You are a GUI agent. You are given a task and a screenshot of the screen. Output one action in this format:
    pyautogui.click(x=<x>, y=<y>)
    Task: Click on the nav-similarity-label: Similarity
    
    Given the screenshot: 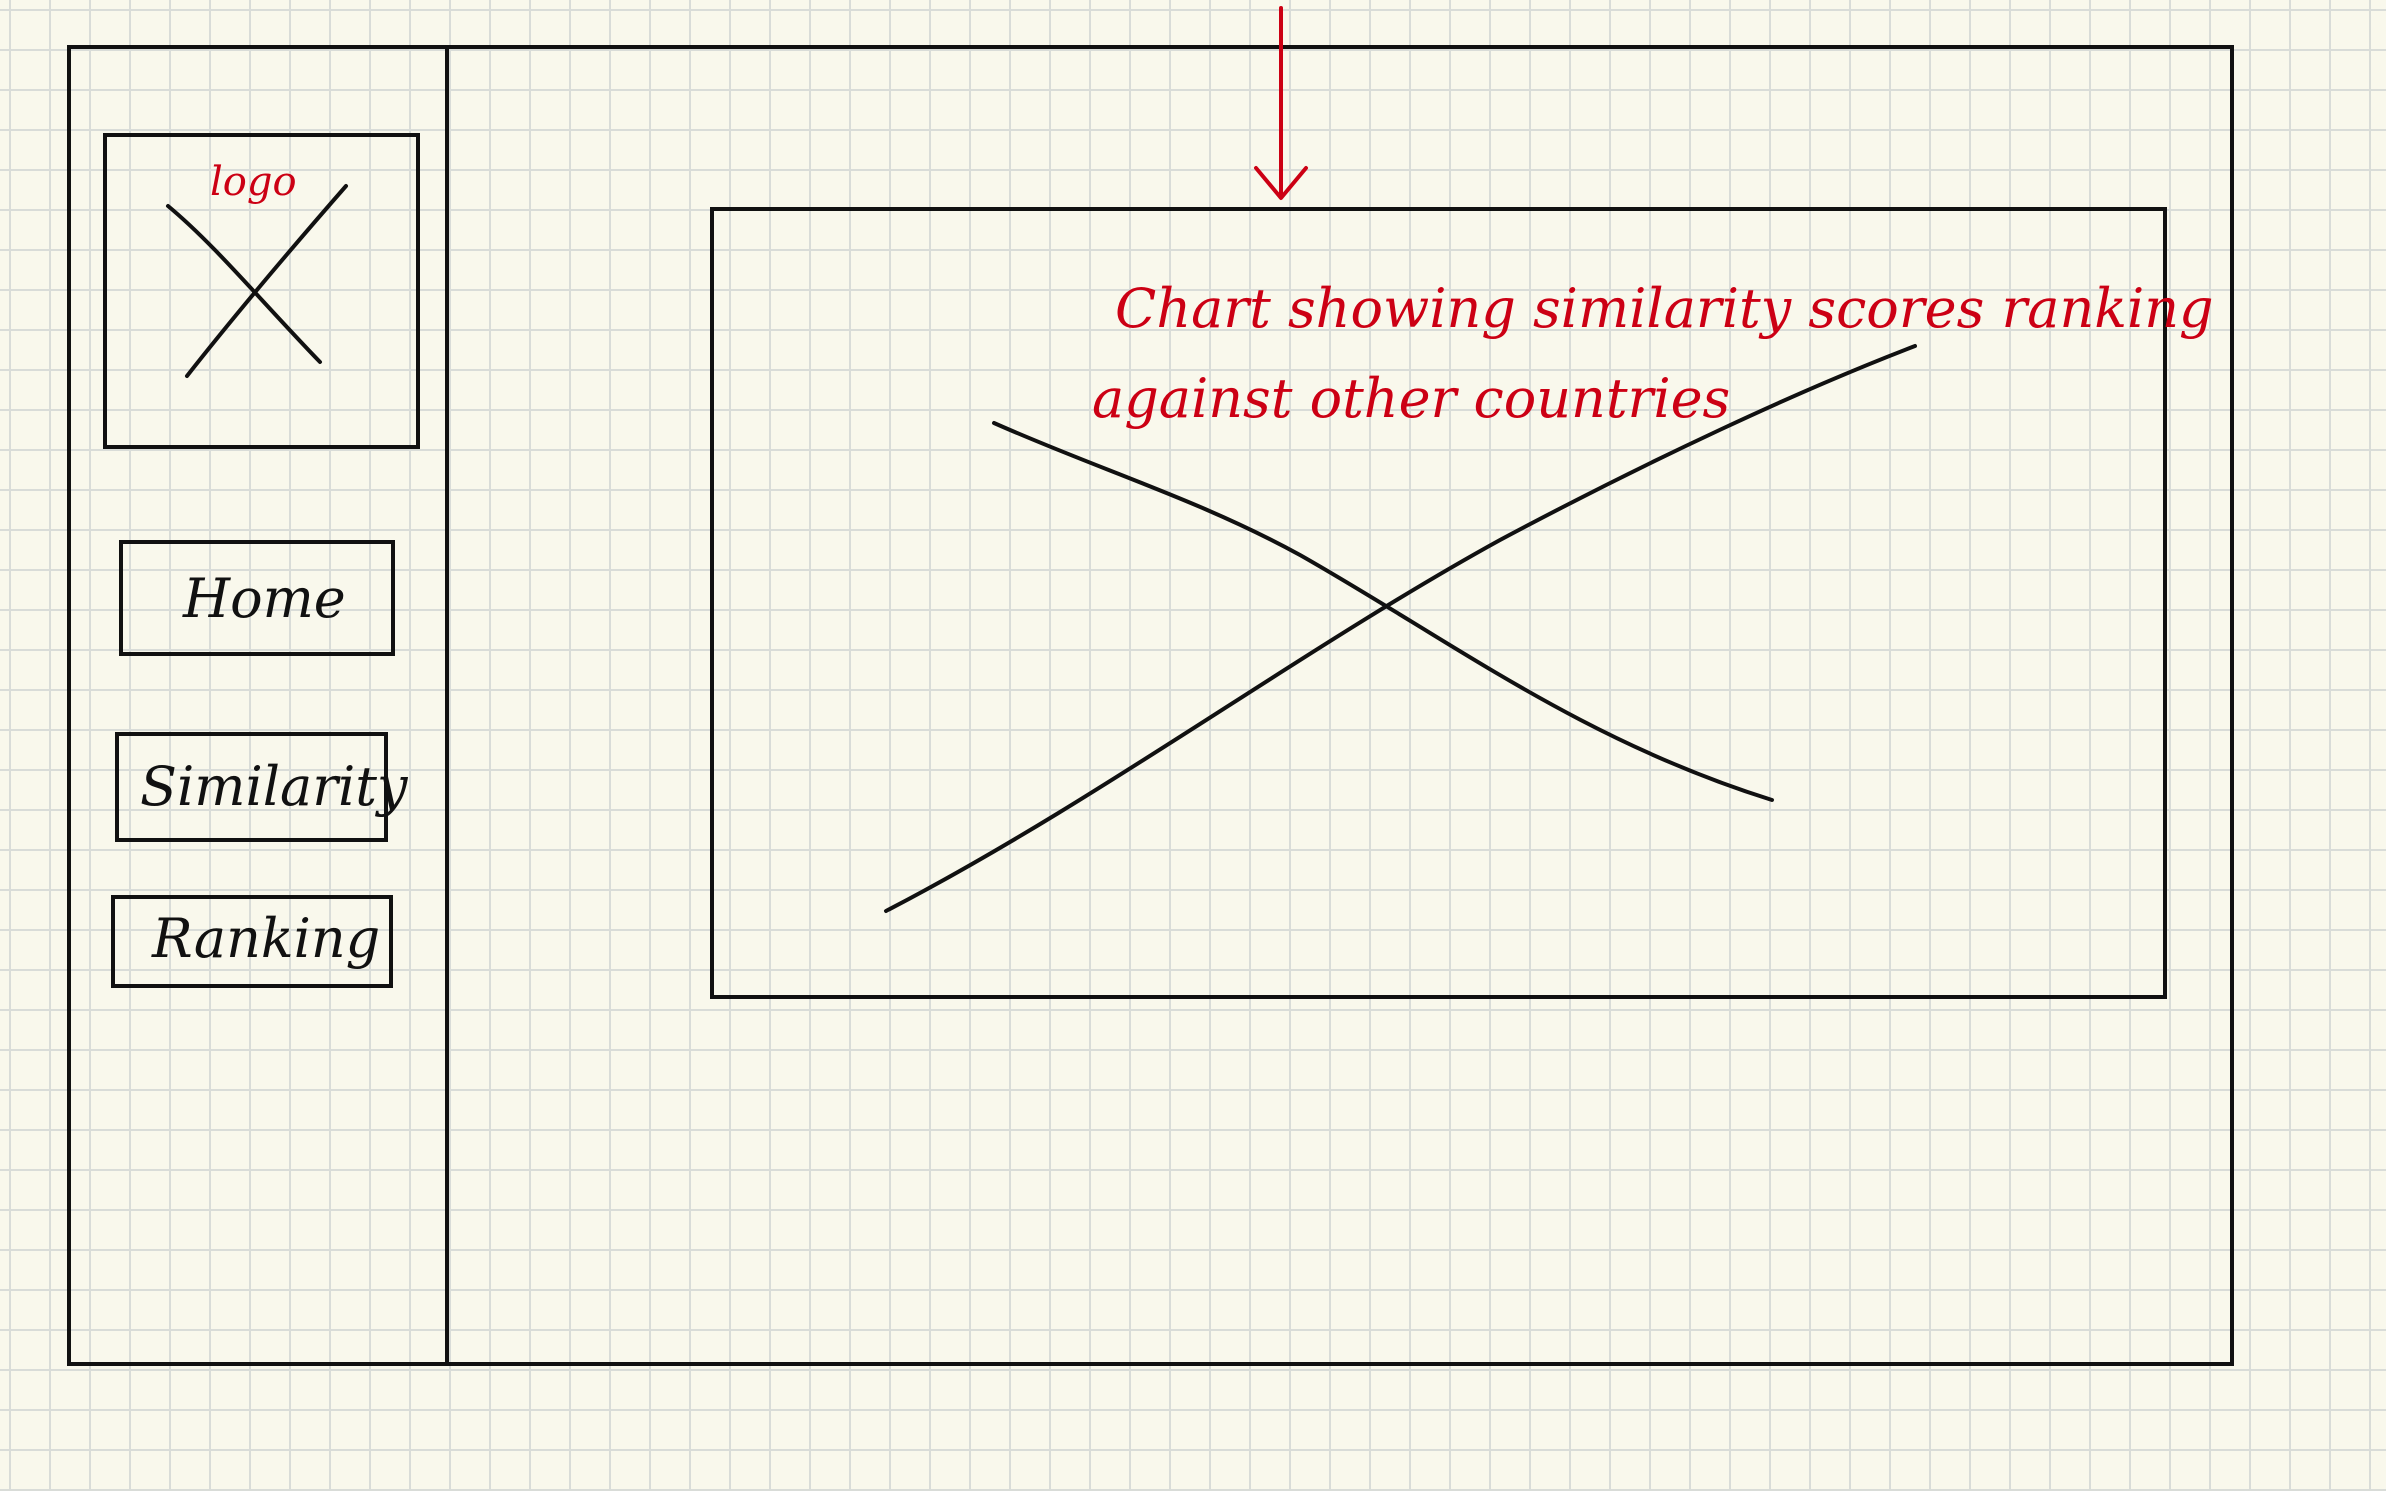 What is the action you would take?
    pyautogui.click(x=274, y=786)
    